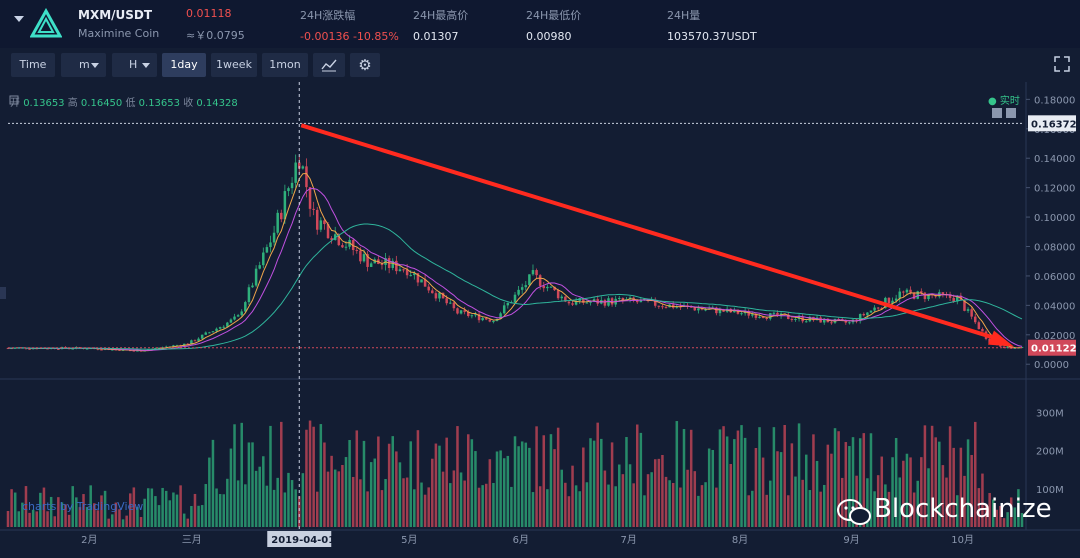 This screenshot has height=558, width=1080. Describe the element at coordinates (234, 65) in the screenshot. I see `interval-1week-button: 1week` at that location.